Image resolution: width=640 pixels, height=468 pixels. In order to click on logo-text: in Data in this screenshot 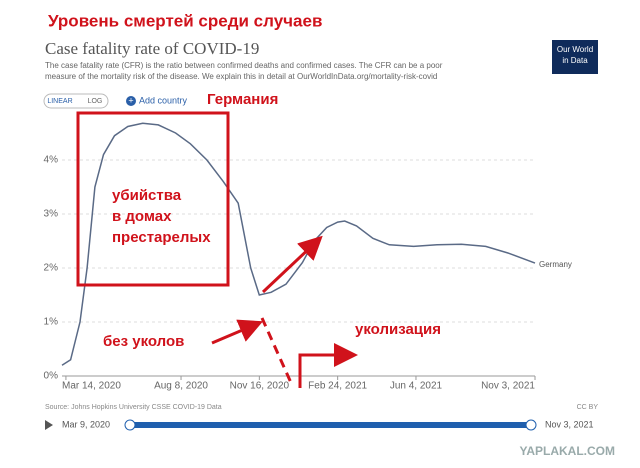, I will do `click(575, 60)`.